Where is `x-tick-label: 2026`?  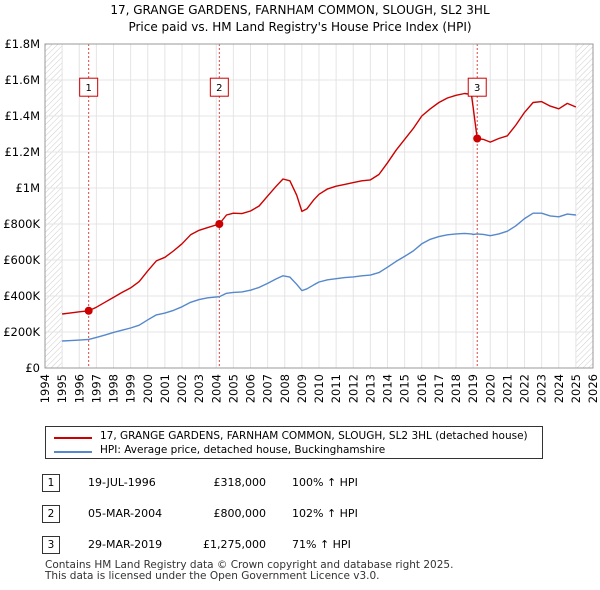
x-tick-label: 2026 is located at coordinates (593, 388).